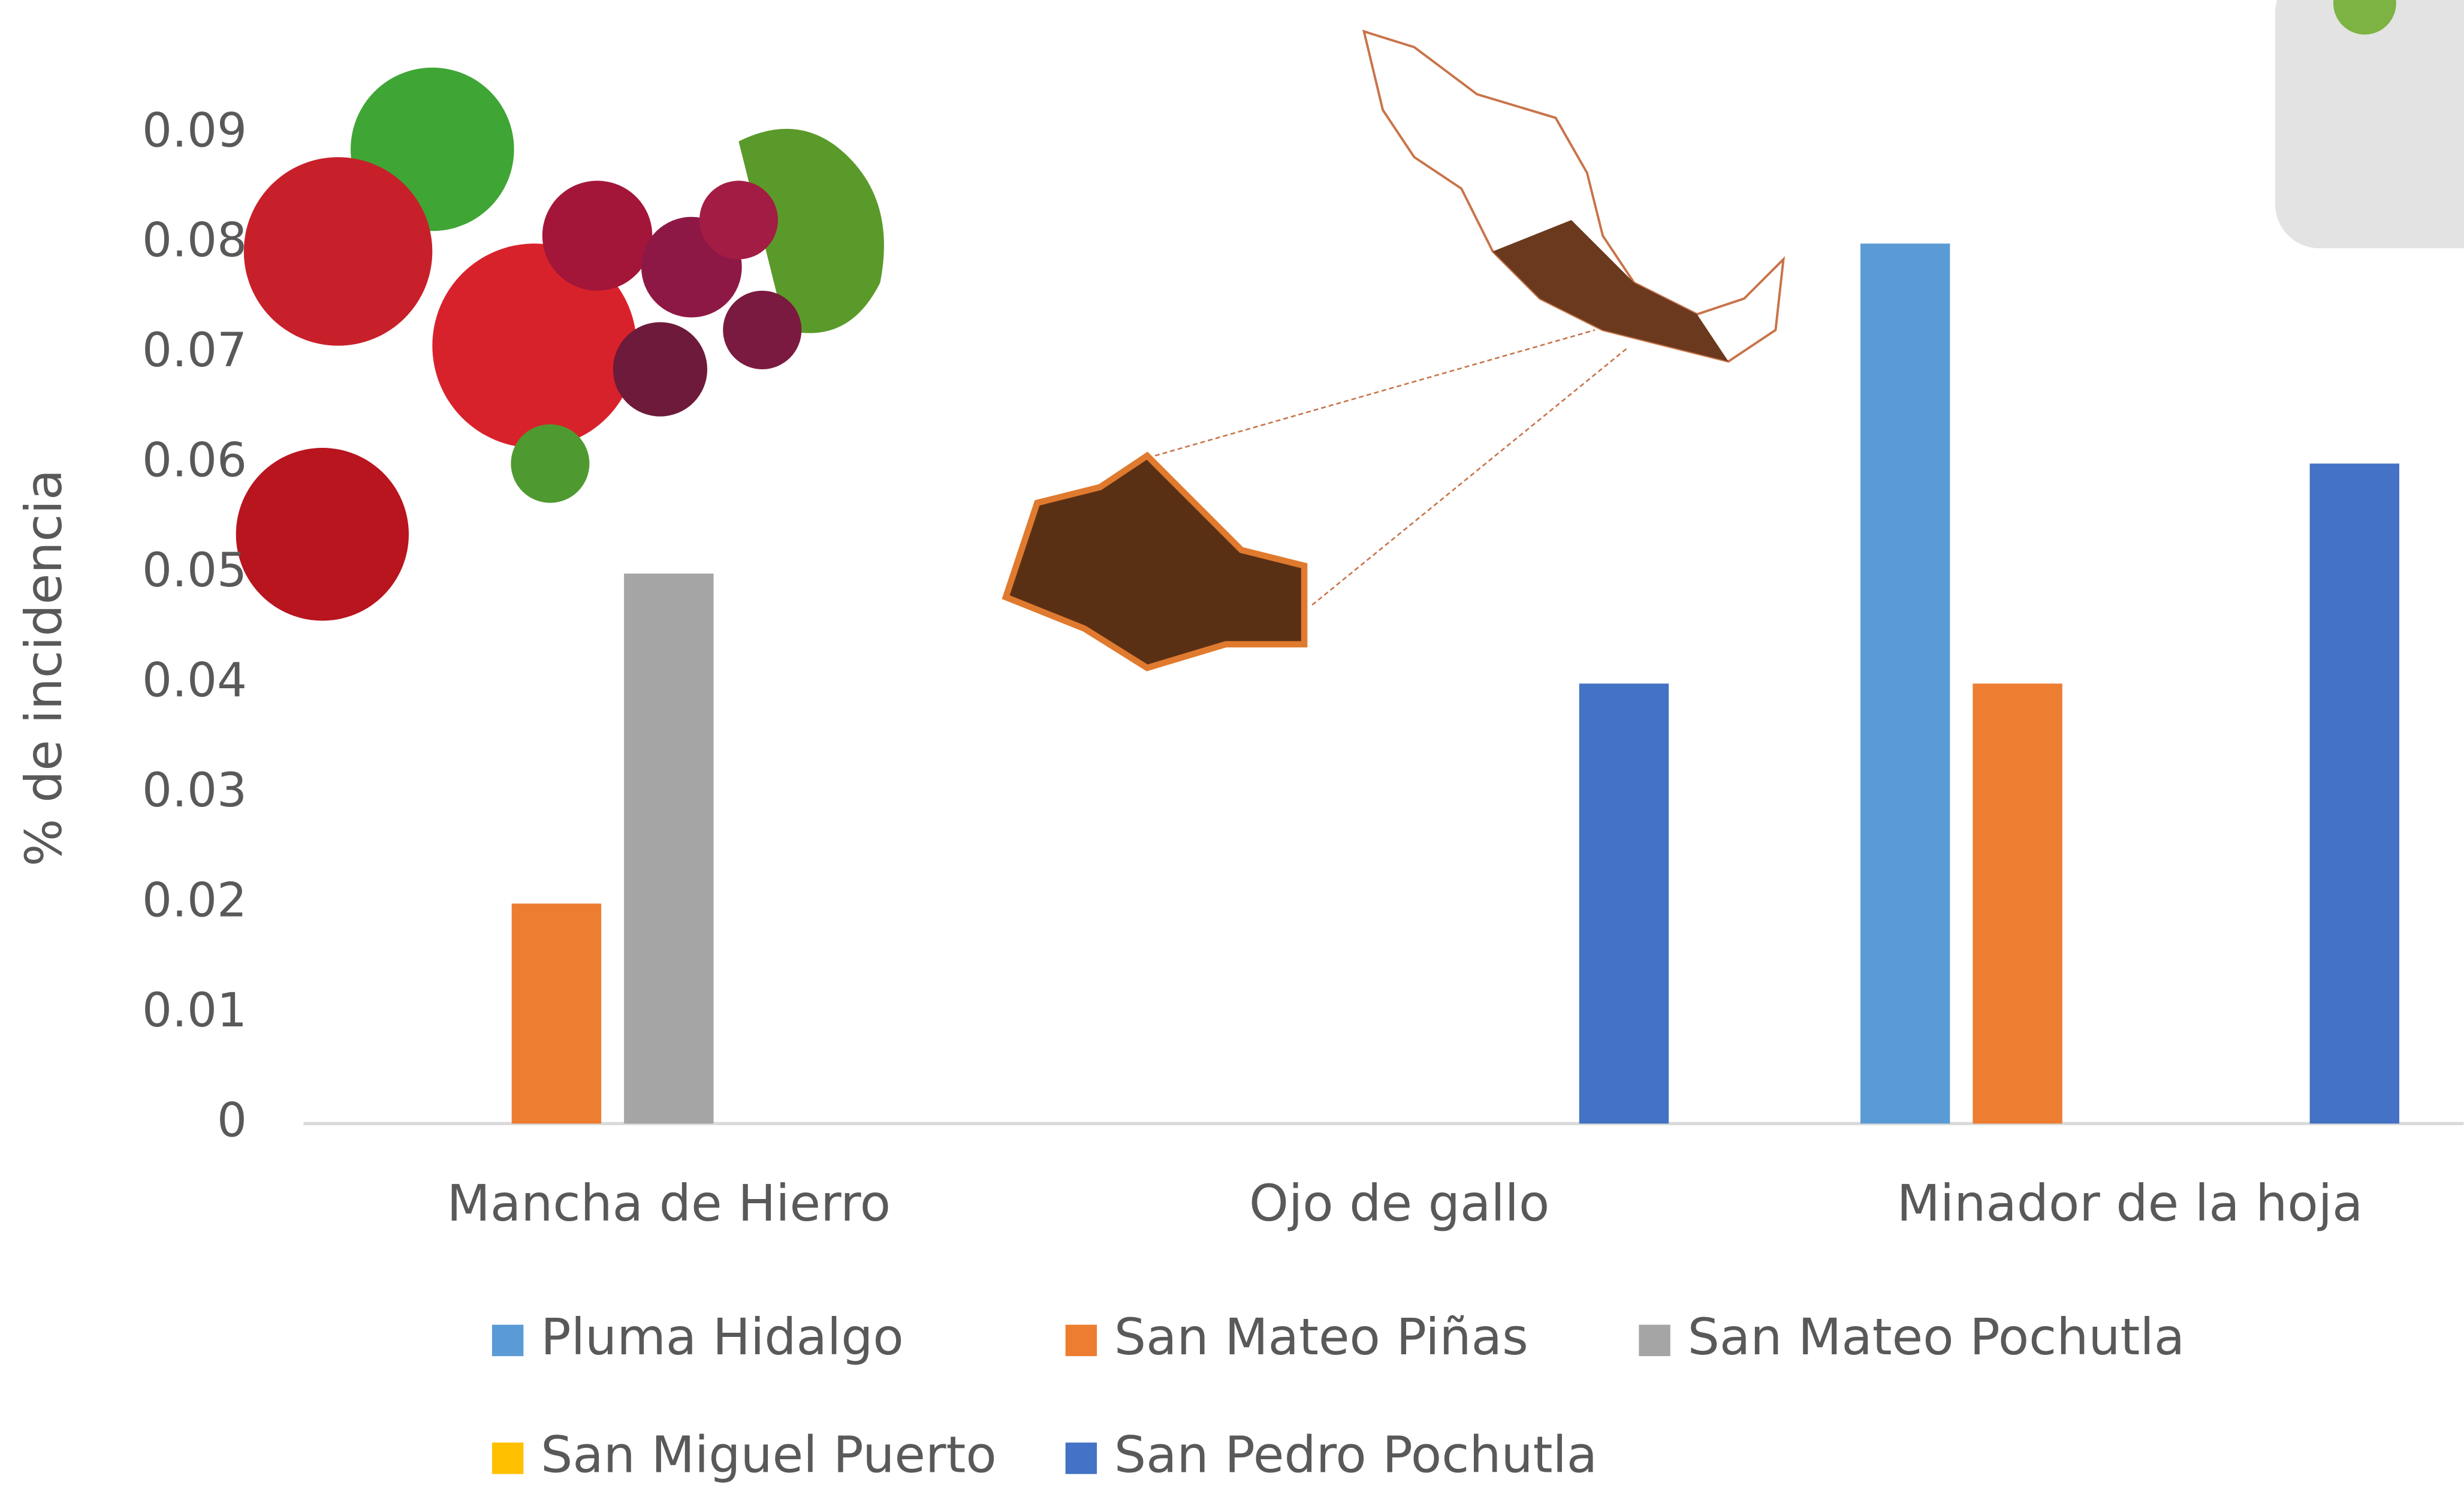 This screenshot has width=2464, height=1485. Describe the element at coordinates (194, 900) in the screenshot. I see `y-tick-label: 0.02` at that location.